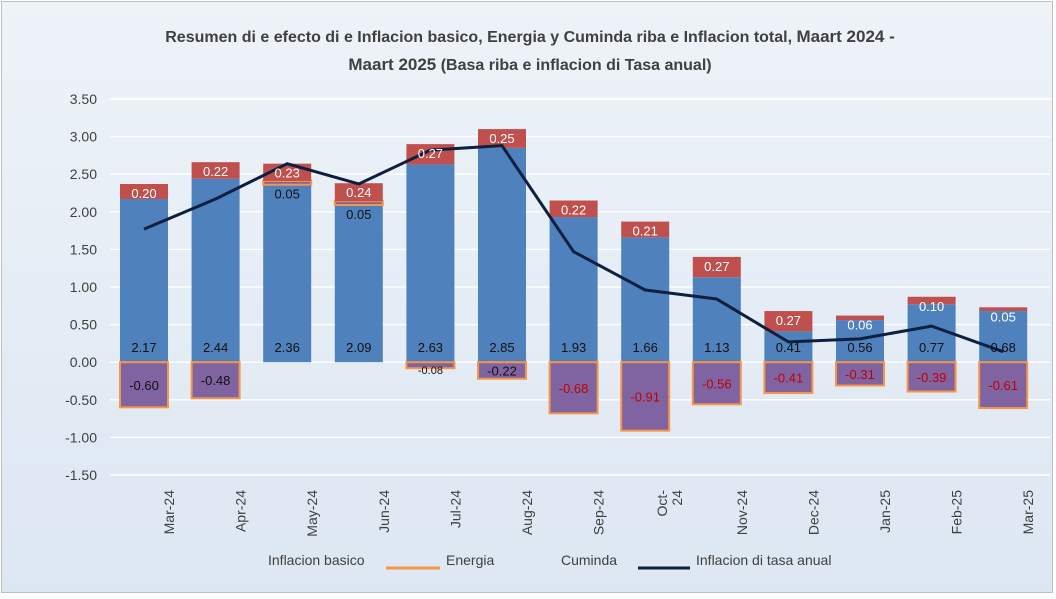 This screenshot has width=1056, height=599. I want to click on x-tick-label: Jul-24, so click(455, 509).